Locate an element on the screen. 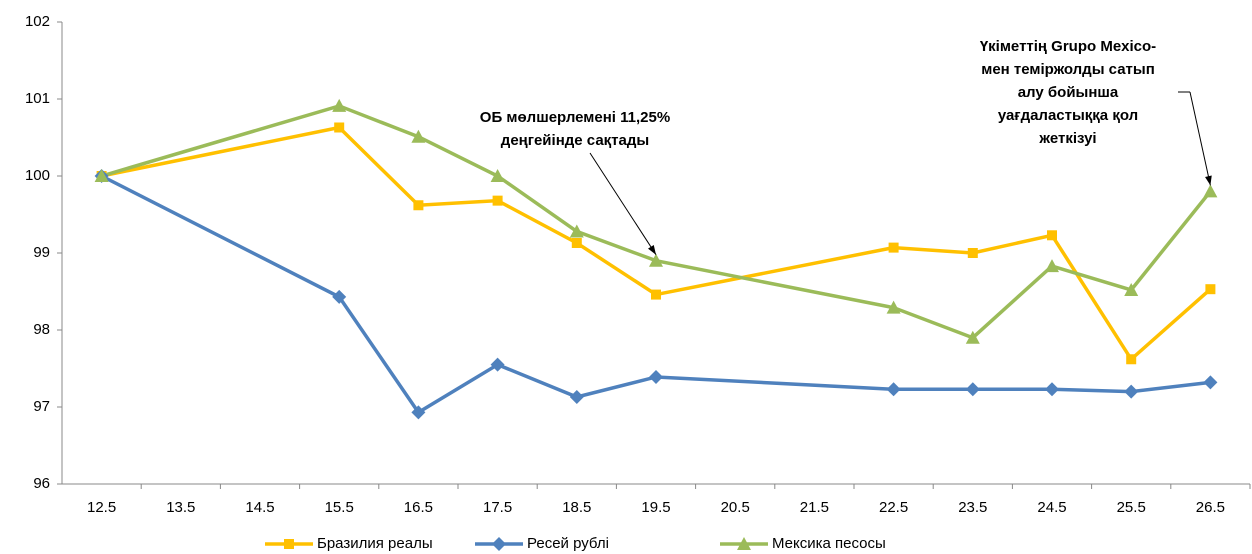  y-tick-label: 96 is located at coordinates (41, 483).